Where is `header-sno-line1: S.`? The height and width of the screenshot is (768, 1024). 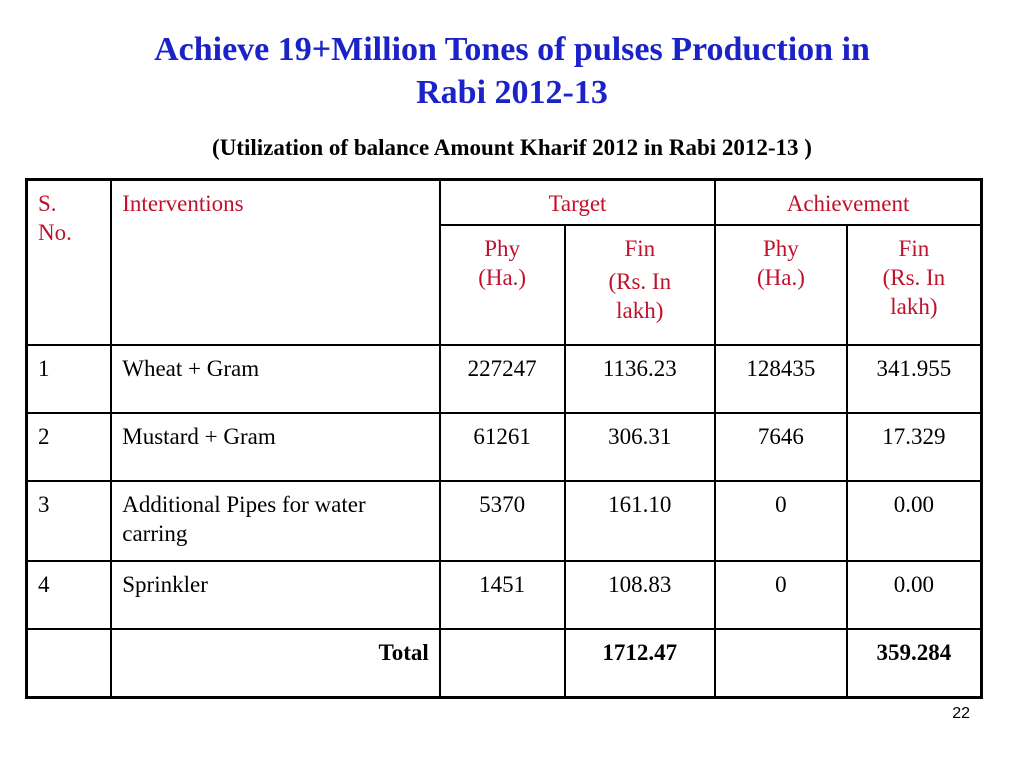
header-sno-line1: S. is located at coordinates (47, 203).